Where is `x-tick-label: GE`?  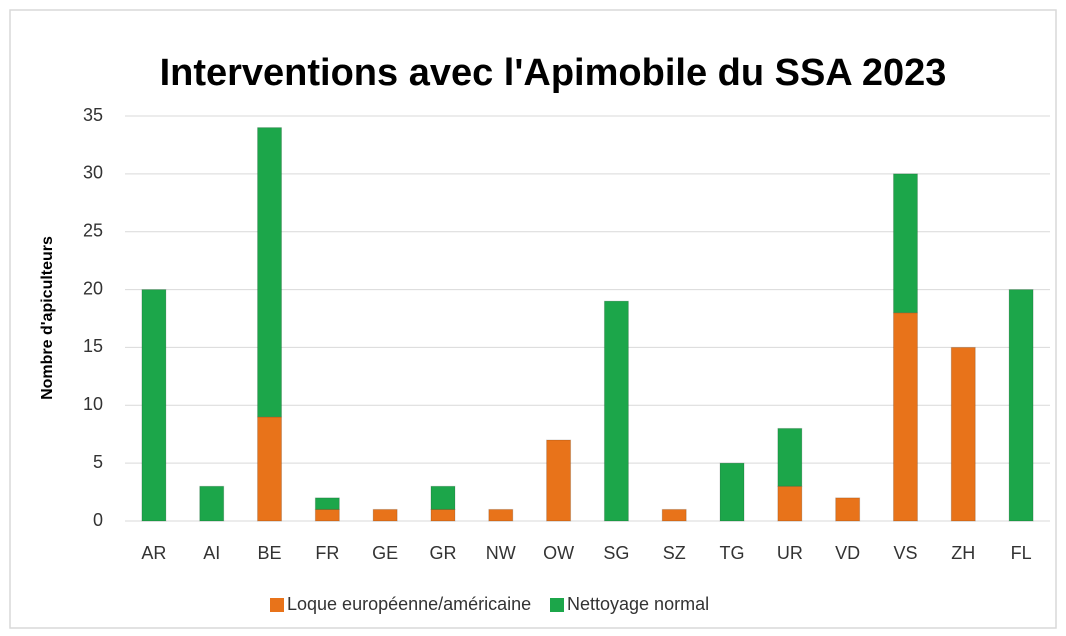
x-tick-label: GE is located at coordinates (385, 553).